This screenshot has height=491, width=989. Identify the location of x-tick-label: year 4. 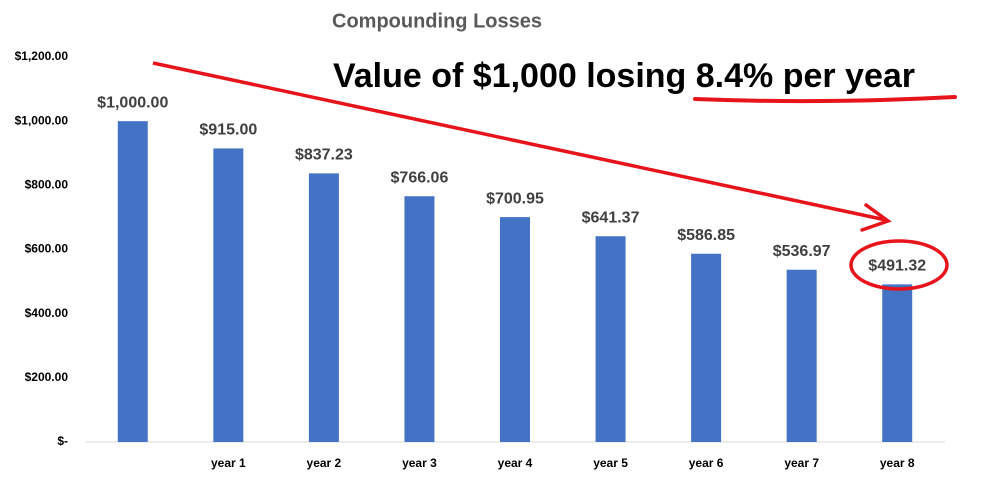
(515, 463).